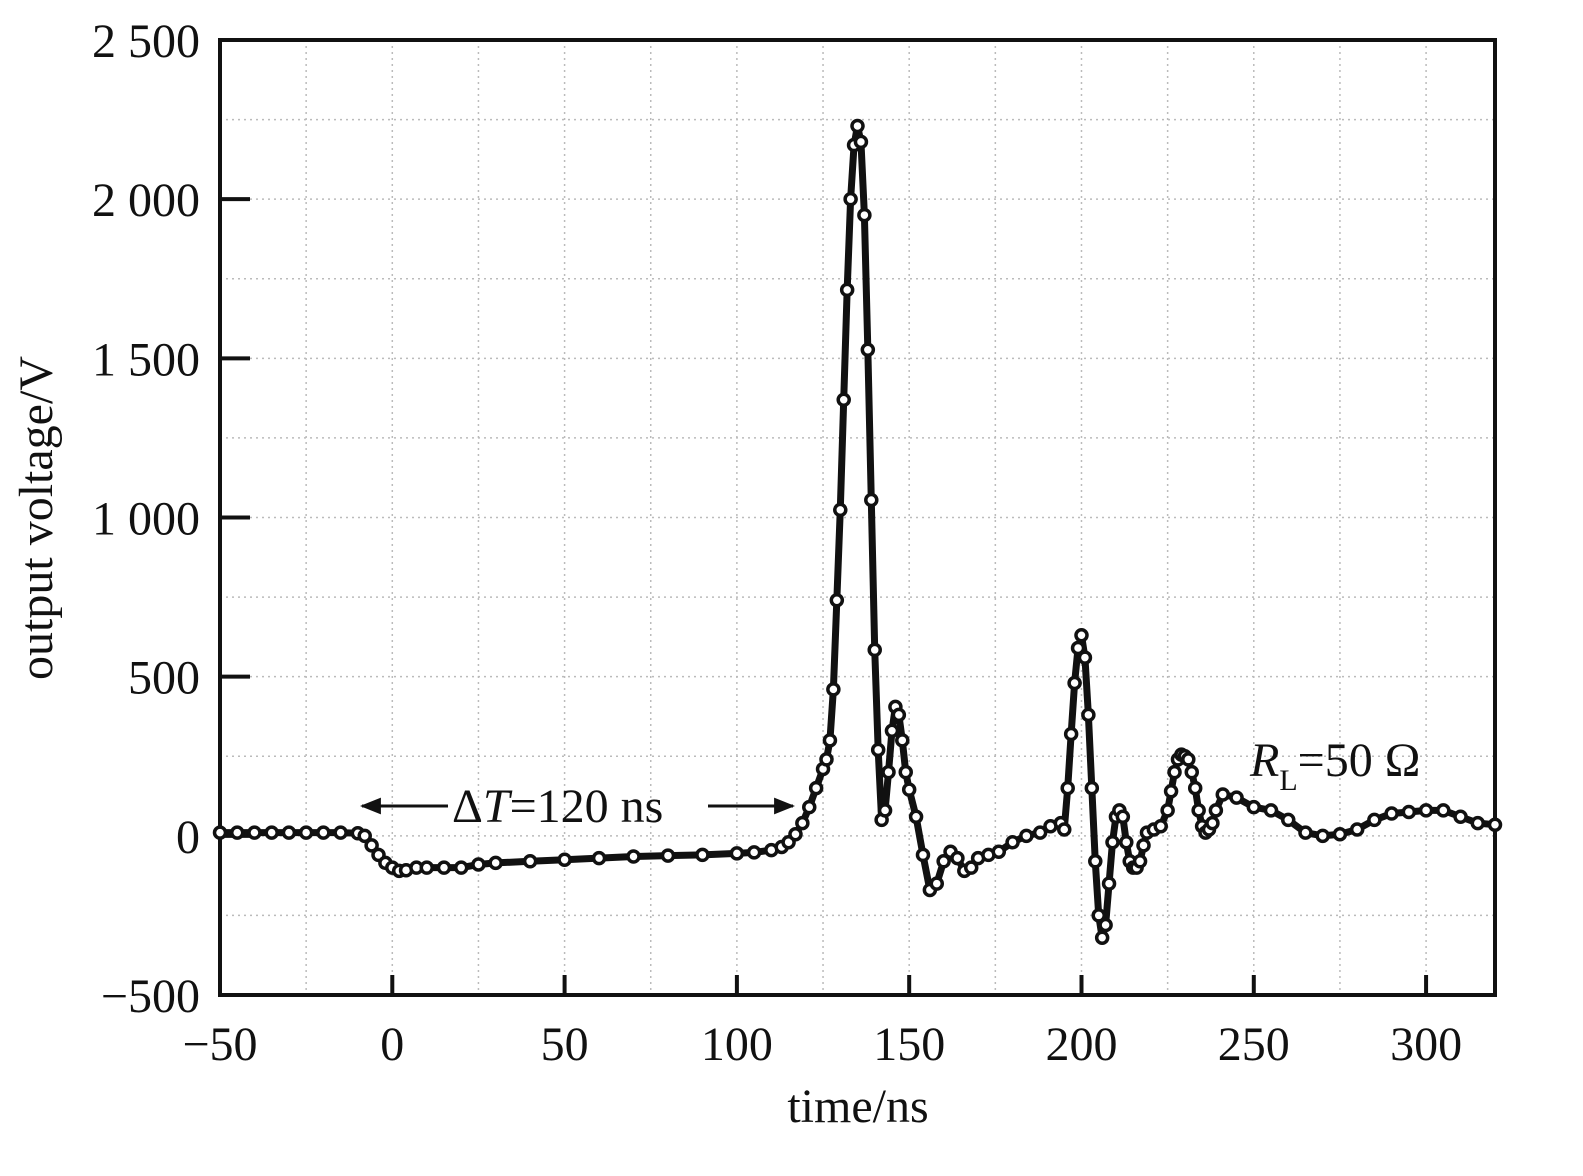 The width and height of the screenshot is (1583, 1176). What do you see at coordinates (146, 359) in the screenshot?
I see `y-tick-label: 1 500` at bounding box center [146, 359].